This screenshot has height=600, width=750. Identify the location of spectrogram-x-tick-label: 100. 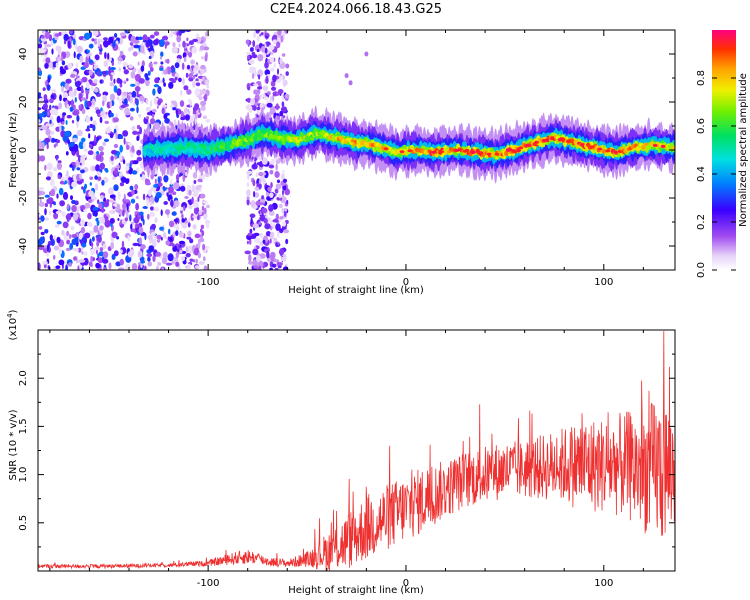
(603, 282).